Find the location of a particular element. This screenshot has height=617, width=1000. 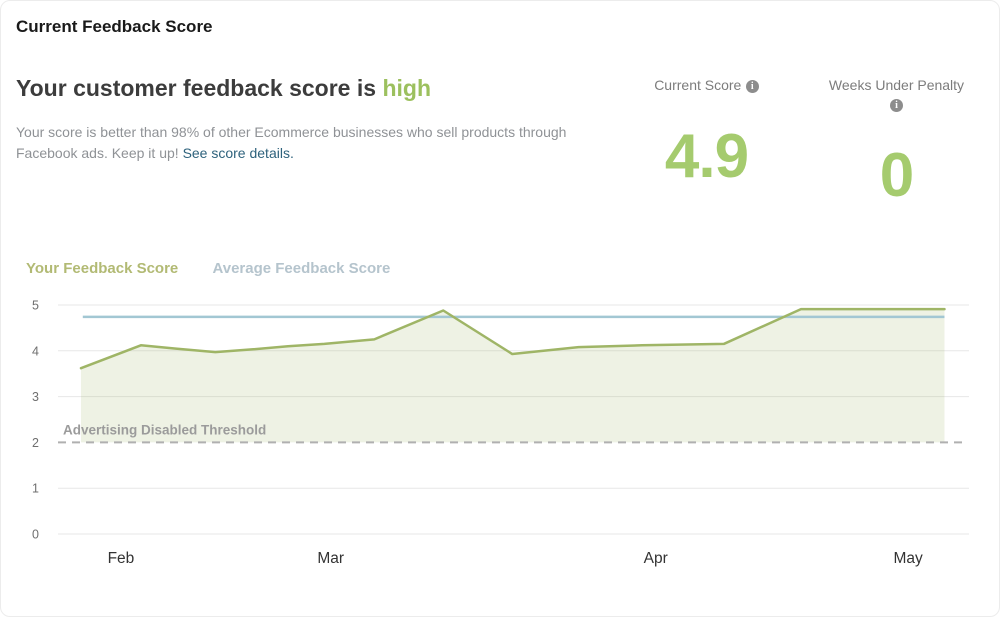

weeks-under-penalty-label: Weeks Under Penalty is located at coordinates (896, 85).